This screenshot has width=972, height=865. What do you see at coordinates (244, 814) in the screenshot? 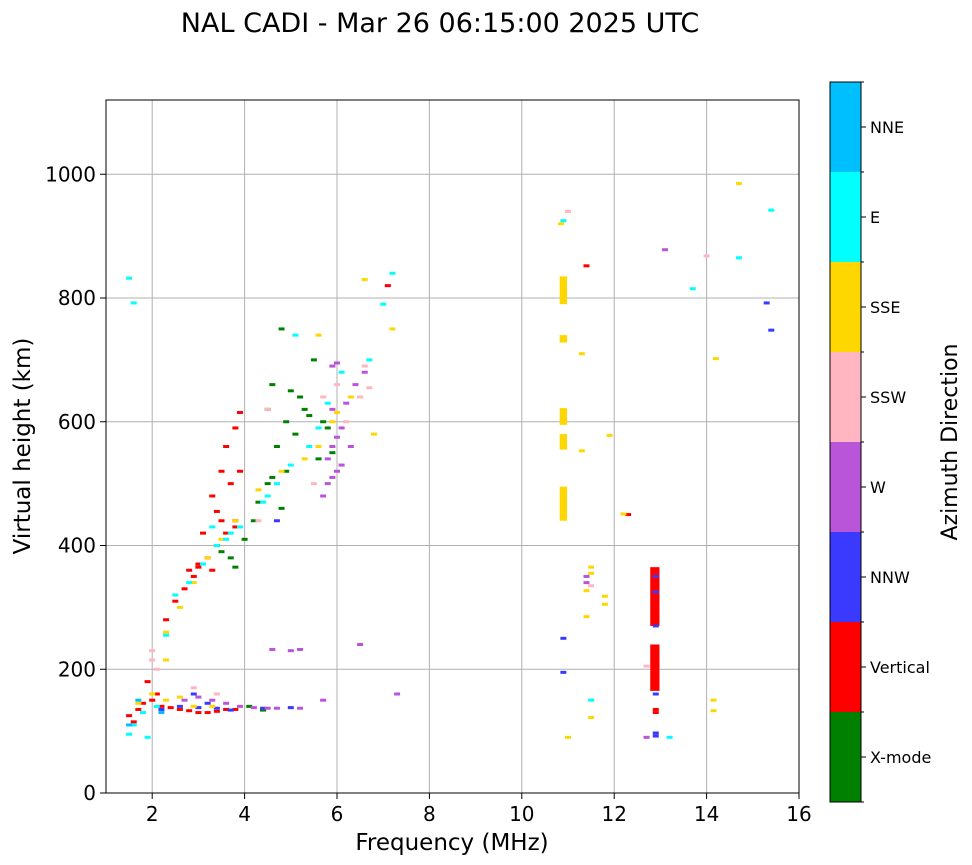
I see `x-tick-label: 4` at bounding box center [244, 814].